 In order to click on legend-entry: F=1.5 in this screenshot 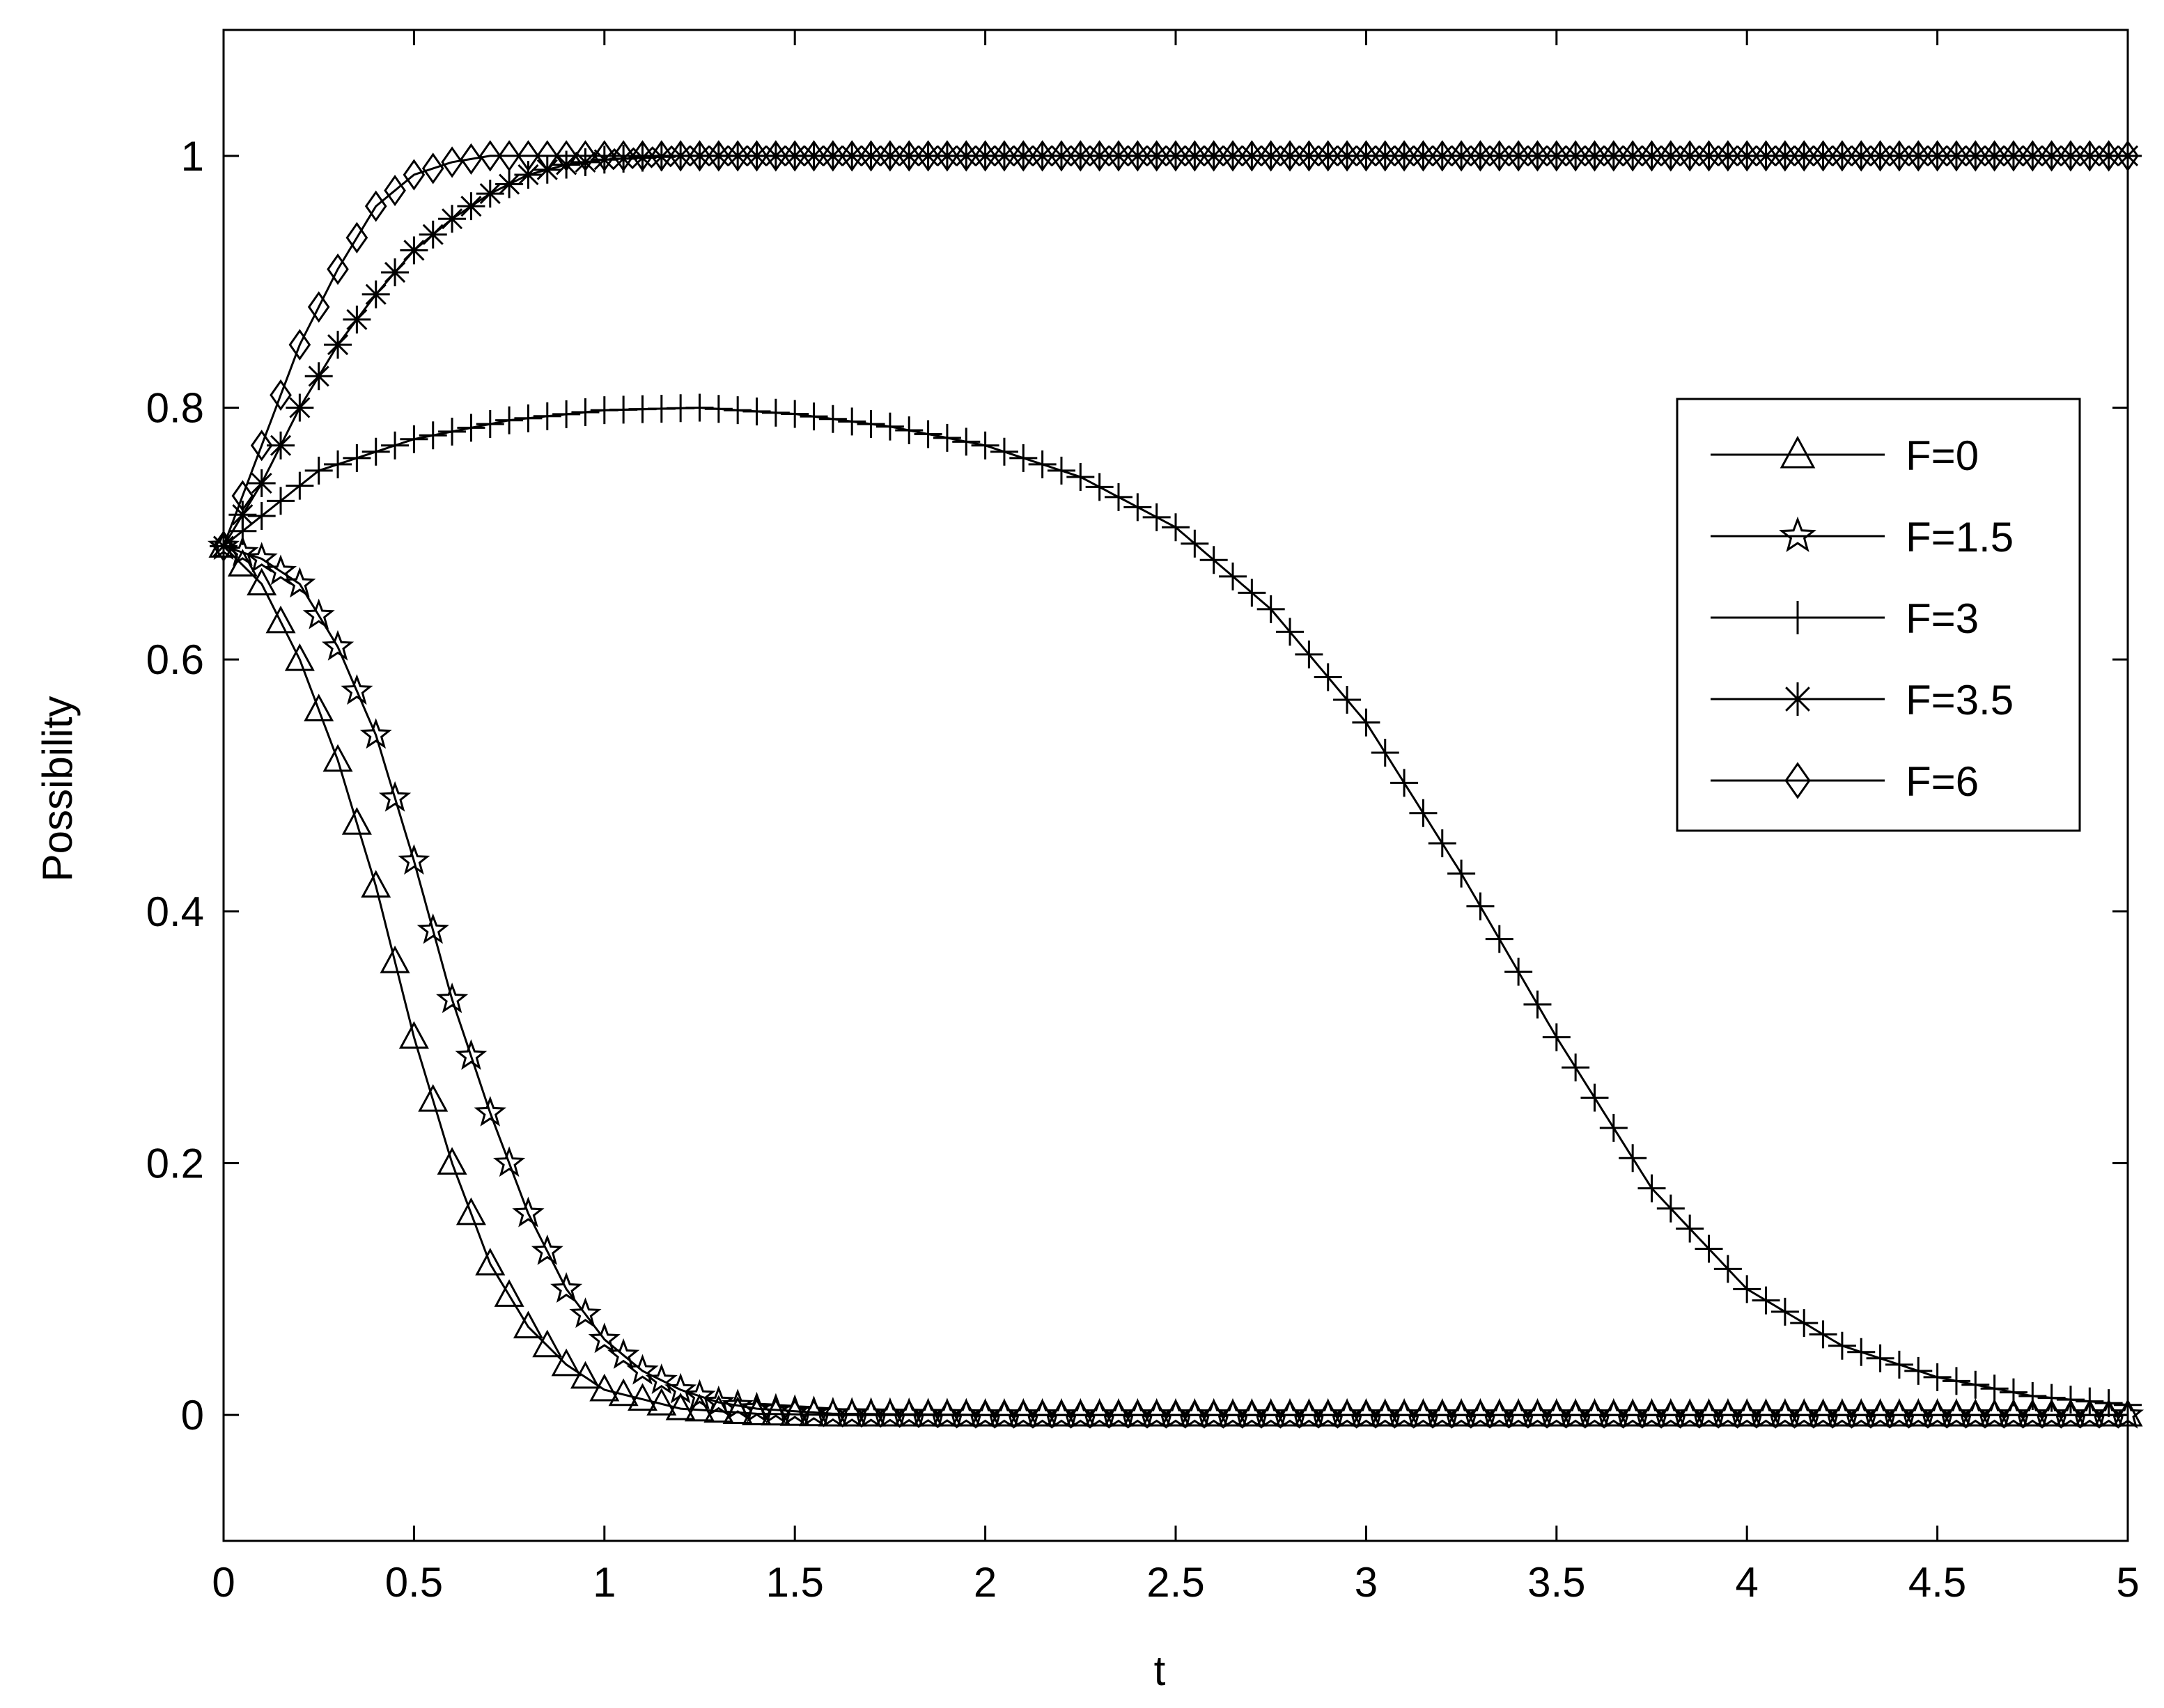, I will do `click(1863, 537)`.